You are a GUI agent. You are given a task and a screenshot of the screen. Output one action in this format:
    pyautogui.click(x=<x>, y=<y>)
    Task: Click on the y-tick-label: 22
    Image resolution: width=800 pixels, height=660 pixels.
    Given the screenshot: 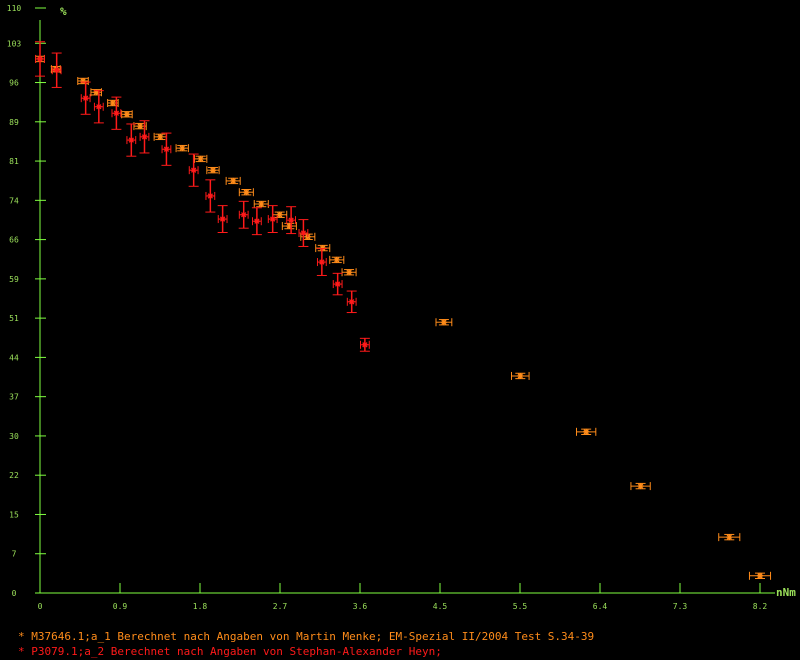 What is the action you would take?
    pyautogui.click(x=14, y=475)
    